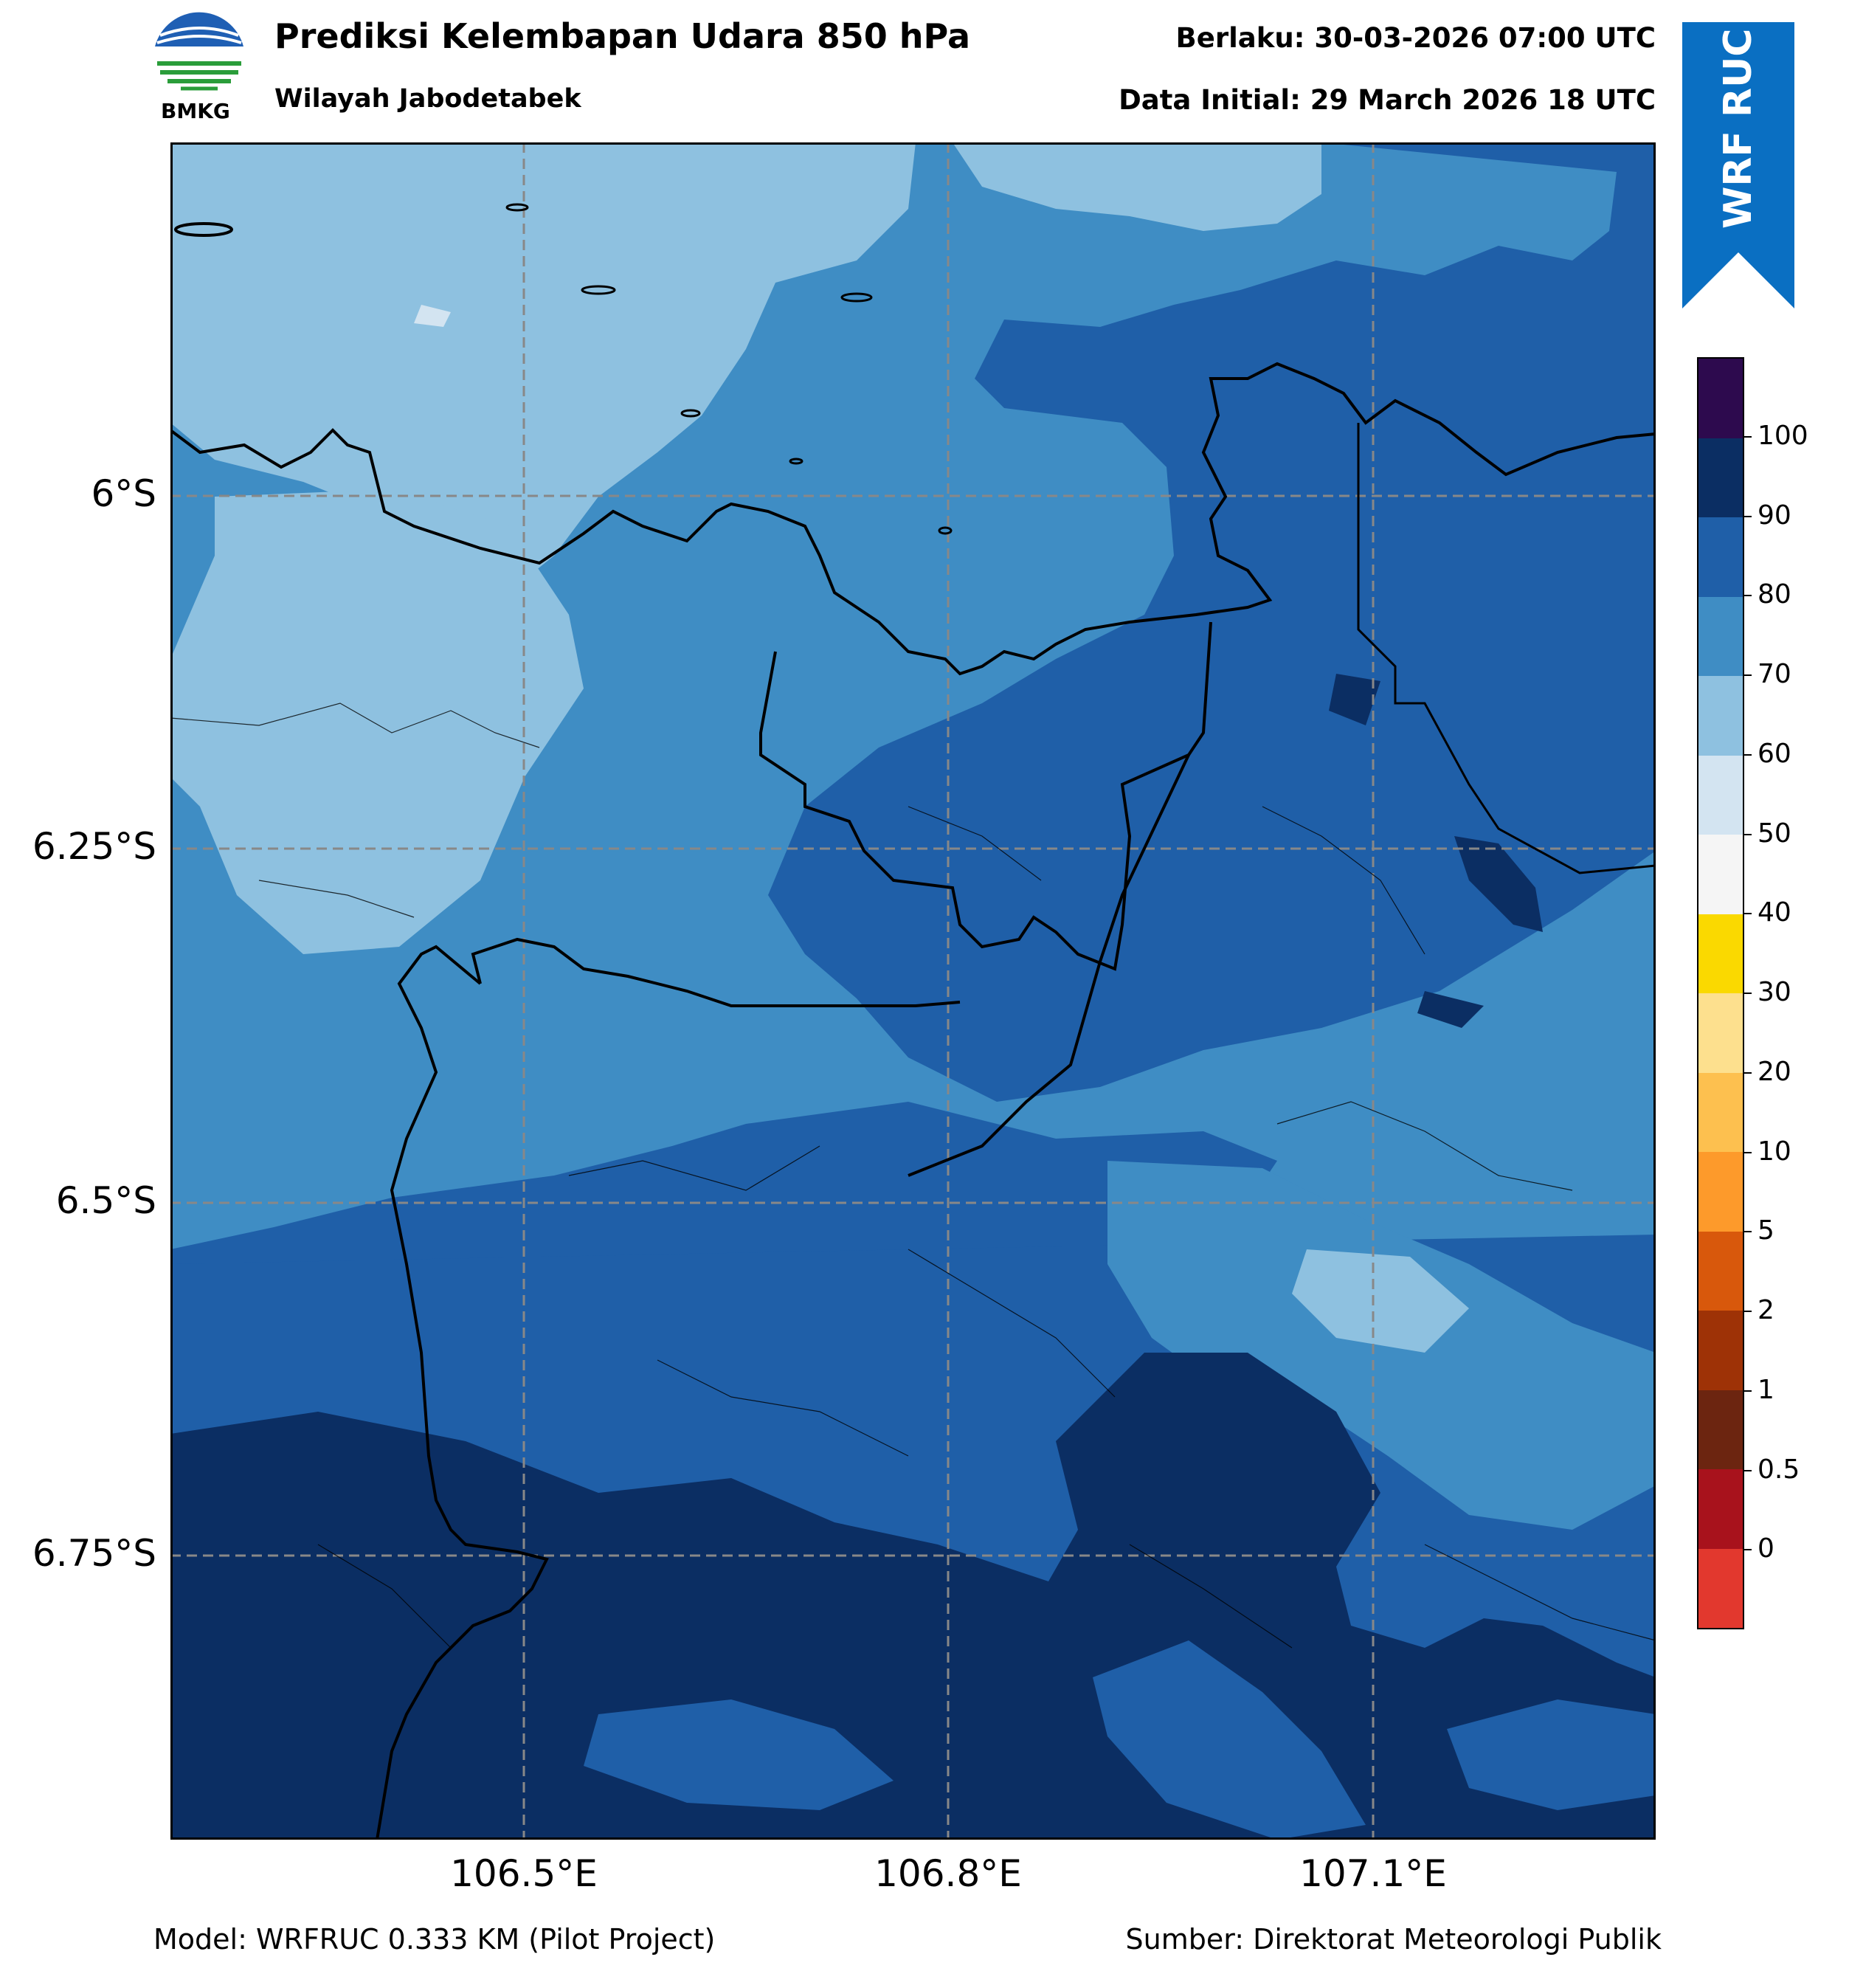 The width and height of the screenshot is (1849, 1988). Describe the element at coordinates (1774, 833) in the screenshot. I see `colorbar-label: 50` at that location.